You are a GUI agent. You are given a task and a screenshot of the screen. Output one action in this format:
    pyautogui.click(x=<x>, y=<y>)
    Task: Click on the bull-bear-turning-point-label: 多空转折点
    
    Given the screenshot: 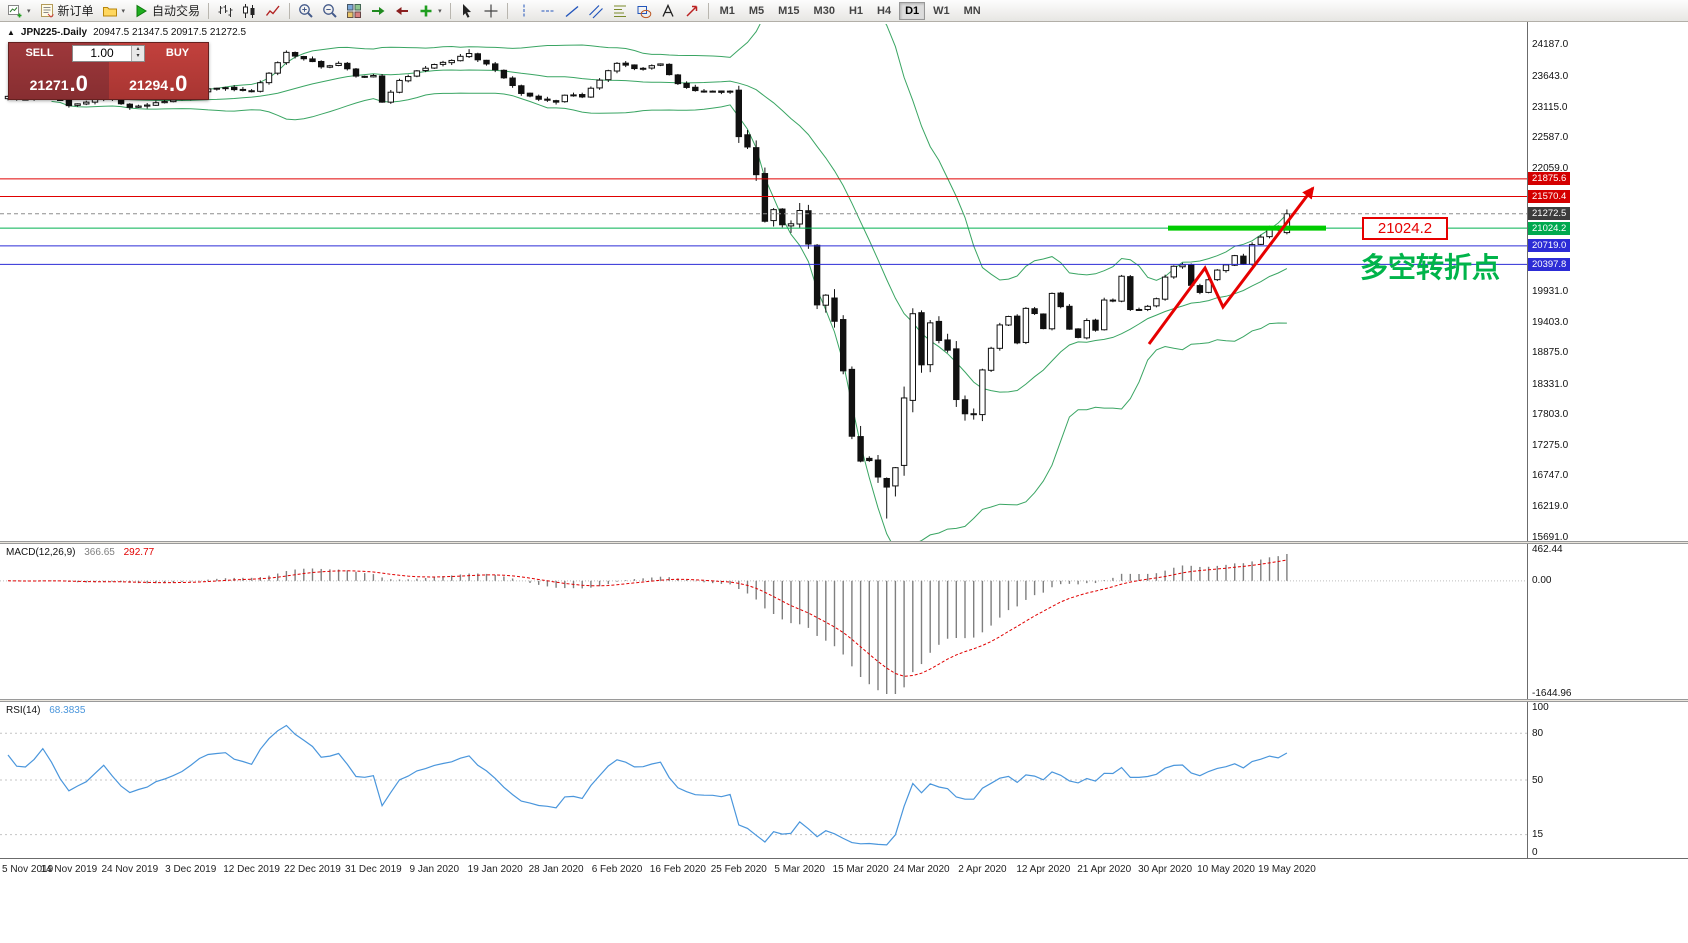 What is the action you would take?
    pyautogui.click(x=1430, y=267)
    